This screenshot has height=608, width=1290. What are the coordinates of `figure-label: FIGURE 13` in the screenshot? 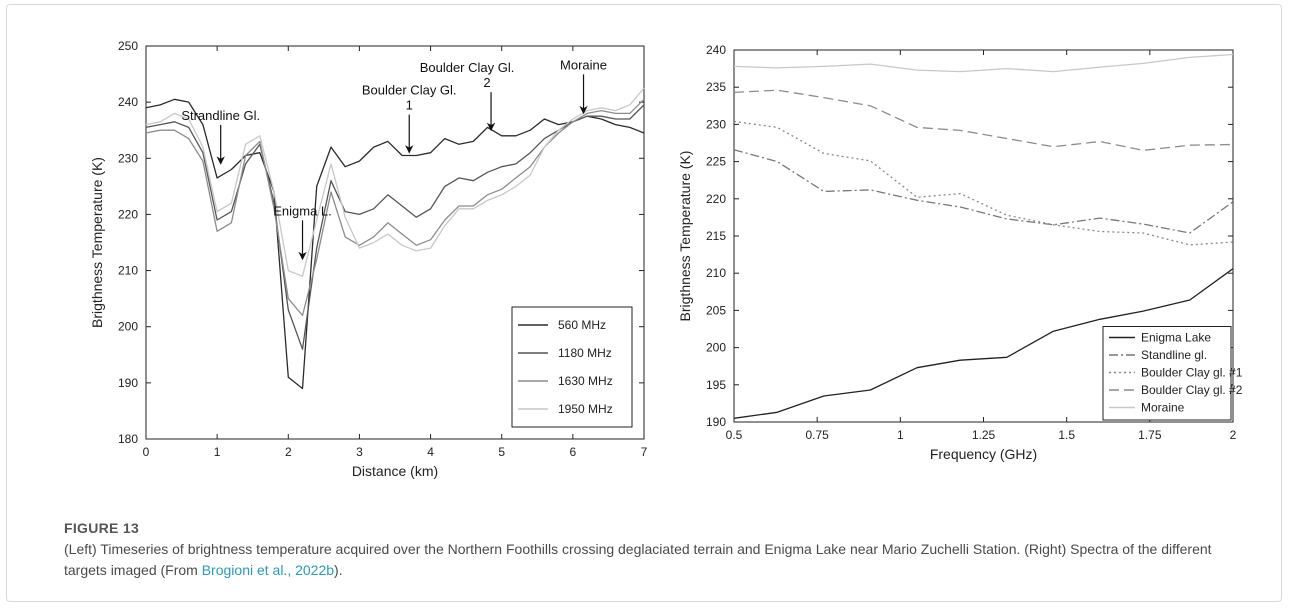 It's located at (102, 528).